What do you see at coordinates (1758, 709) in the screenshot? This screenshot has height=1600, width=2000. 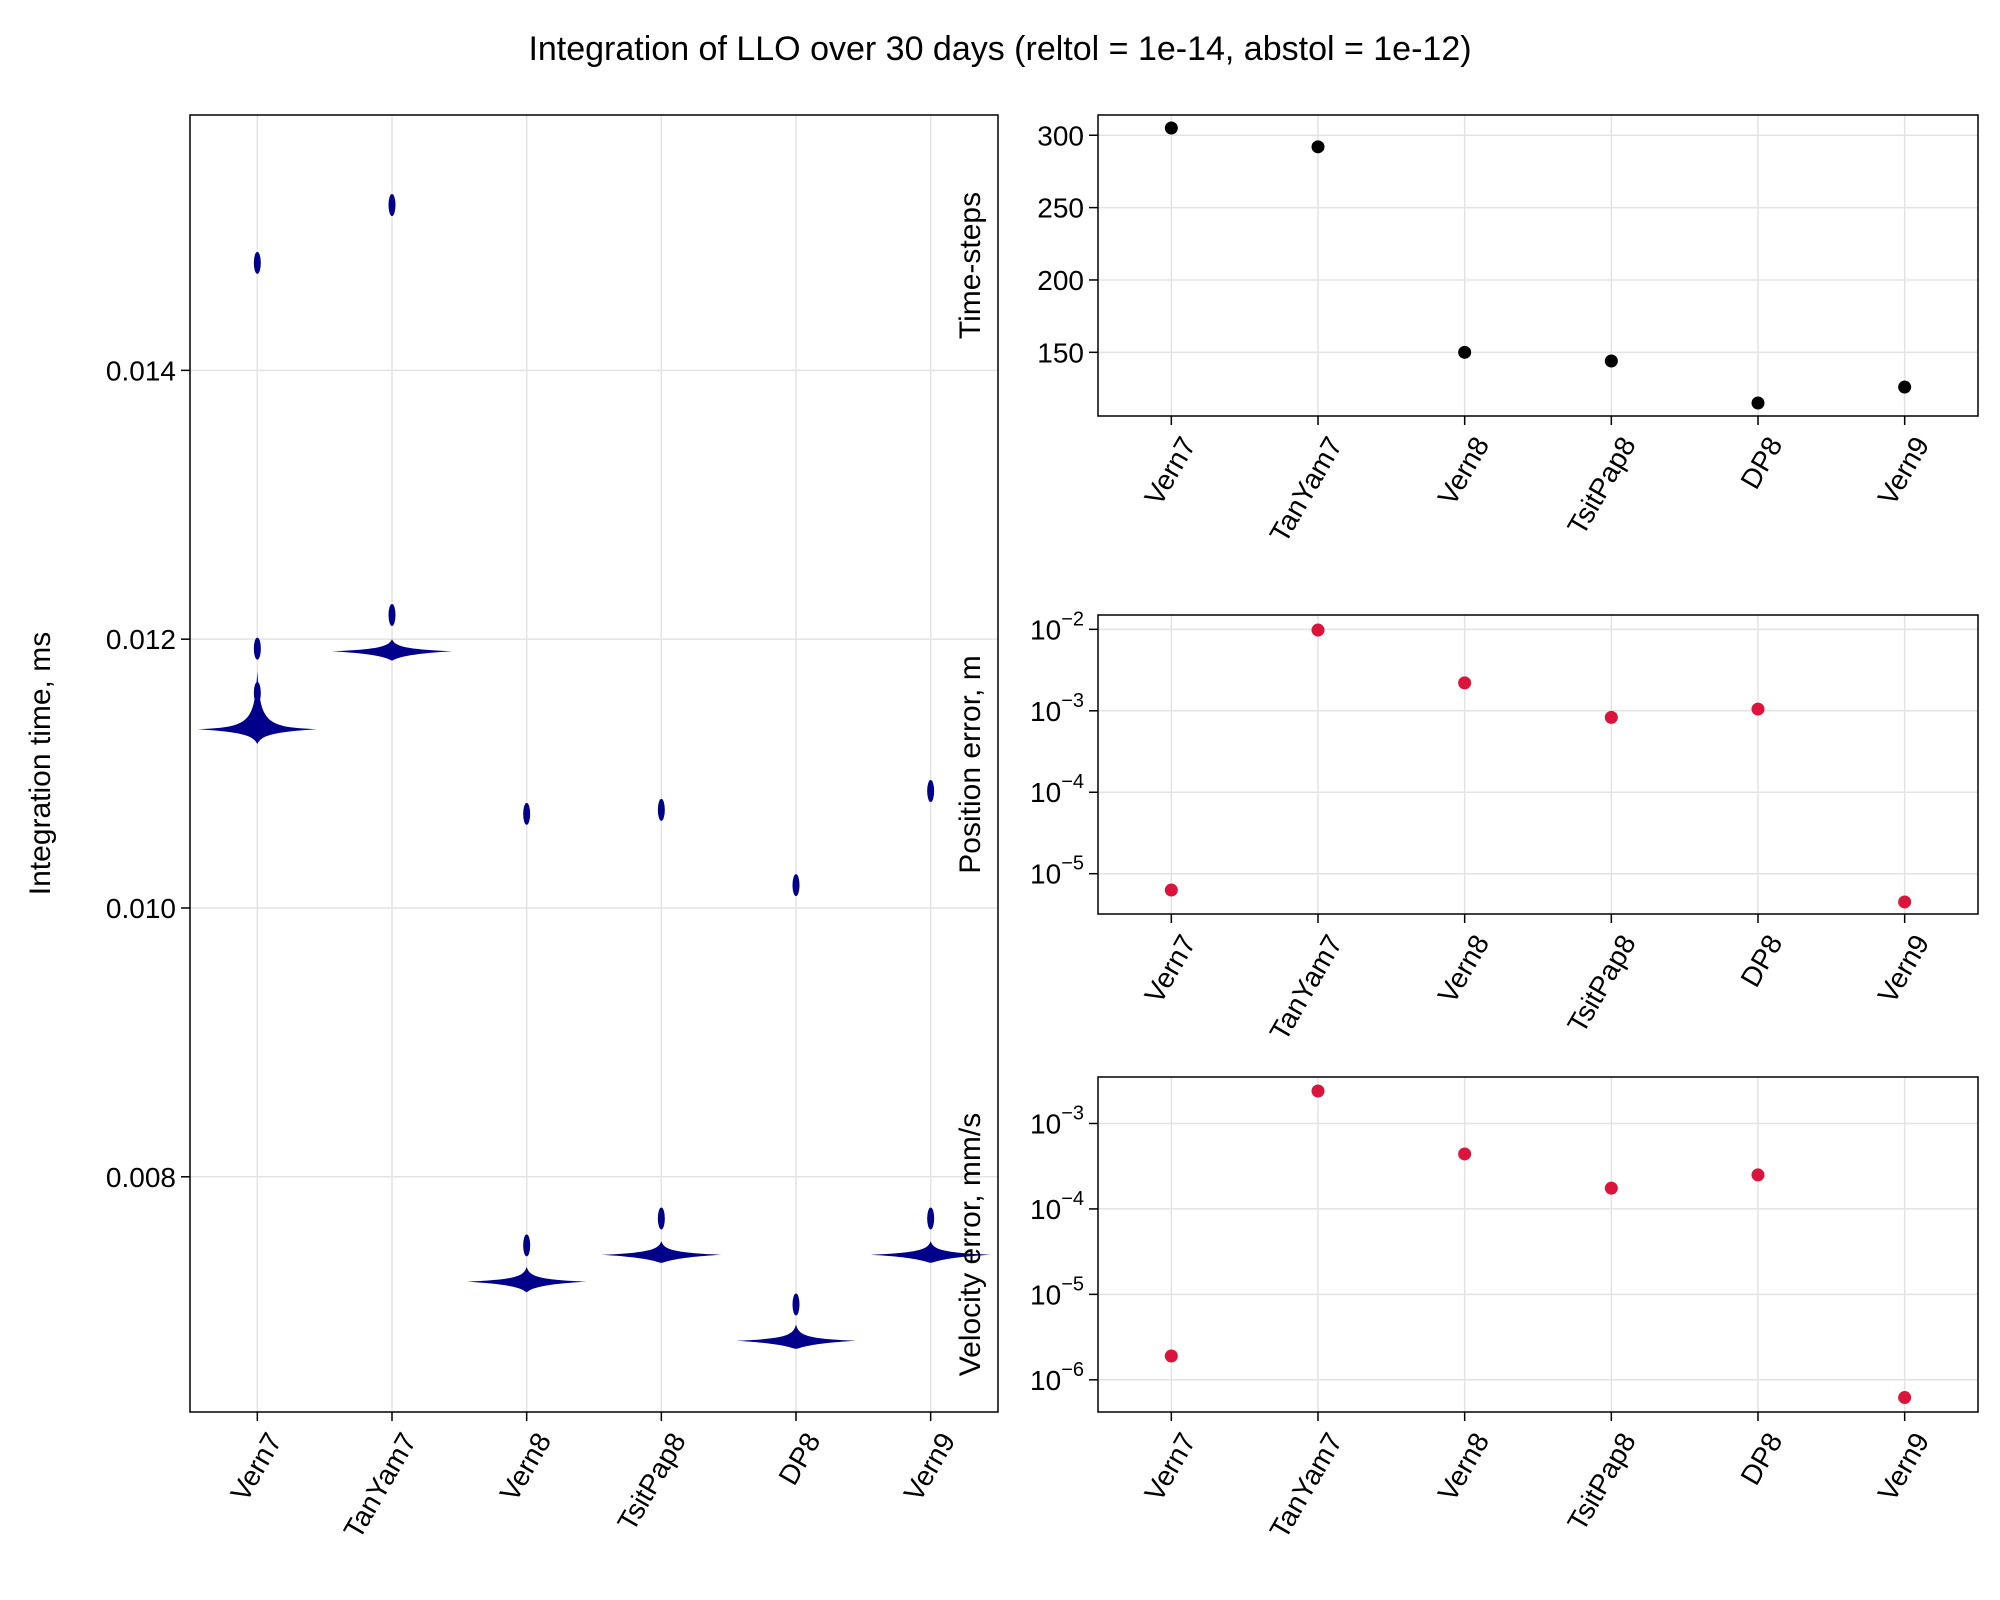 I see `position-error-point-dp8` at bounding box center [1758, 709].